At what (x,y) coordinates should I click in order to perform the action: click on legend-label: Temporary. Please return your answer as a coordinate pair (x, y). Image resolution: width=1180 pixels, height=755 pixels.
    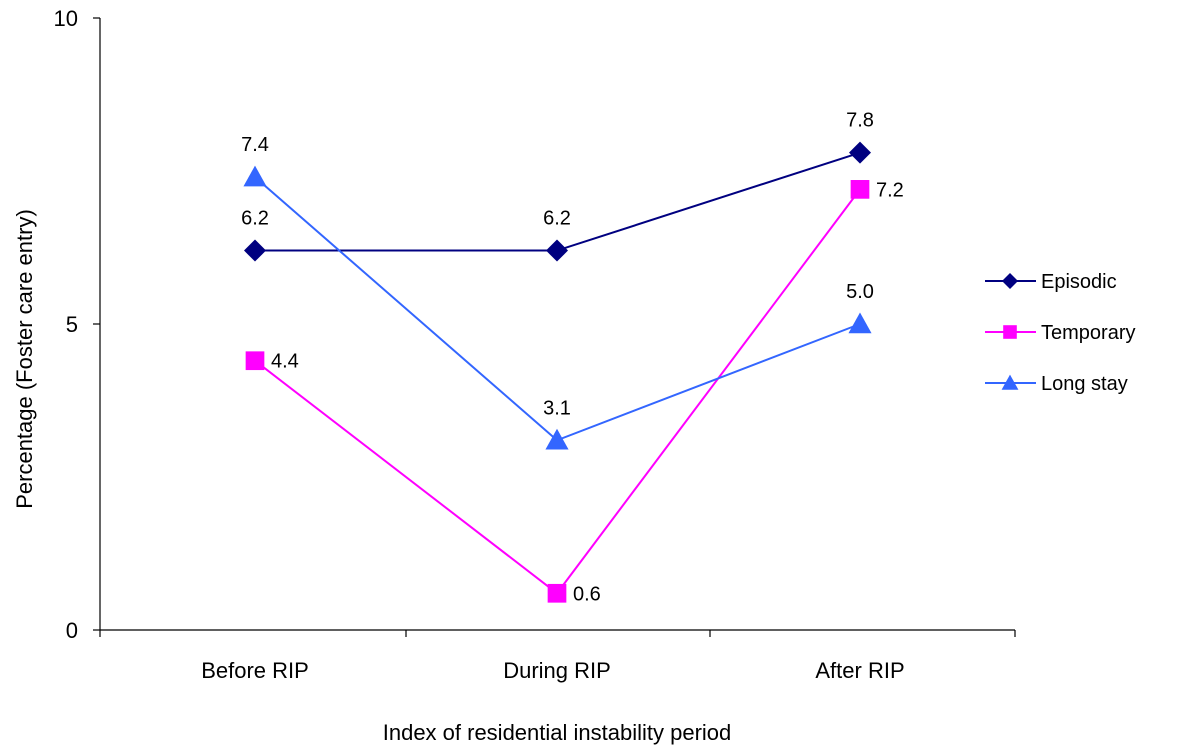
    Looking at the image, I should click on (1088, 333).